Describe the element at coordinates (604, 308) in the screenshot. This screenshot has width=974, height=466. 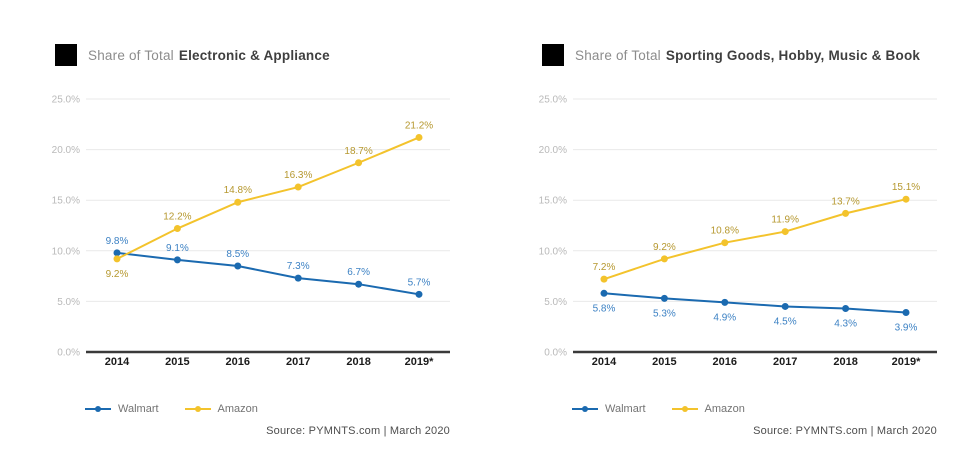
I see `svg-text: 5.8%` at that location.